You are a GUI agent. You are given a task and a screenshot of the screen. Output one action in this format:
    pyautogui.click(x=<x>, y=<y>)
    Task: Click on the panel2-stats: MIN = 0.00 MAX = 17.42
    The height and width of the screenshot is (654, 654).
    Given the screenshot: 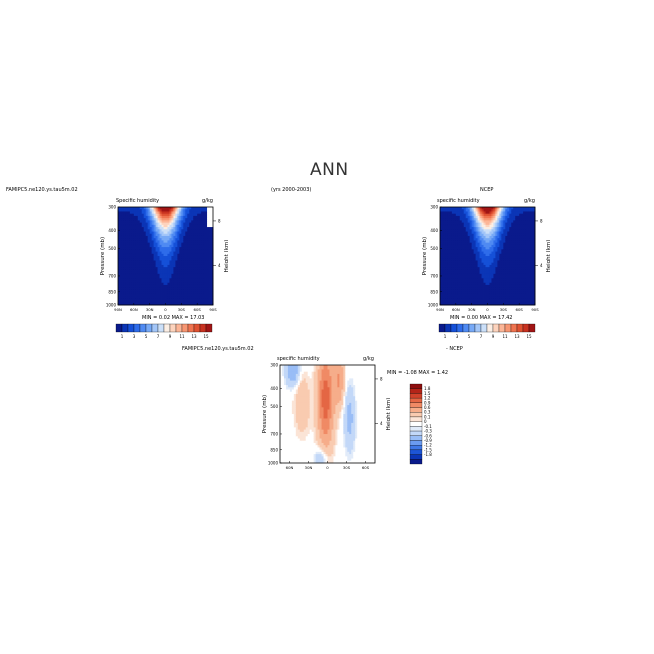 What is the action you would take?
    pyautogui.click(x=481, y=318)
    